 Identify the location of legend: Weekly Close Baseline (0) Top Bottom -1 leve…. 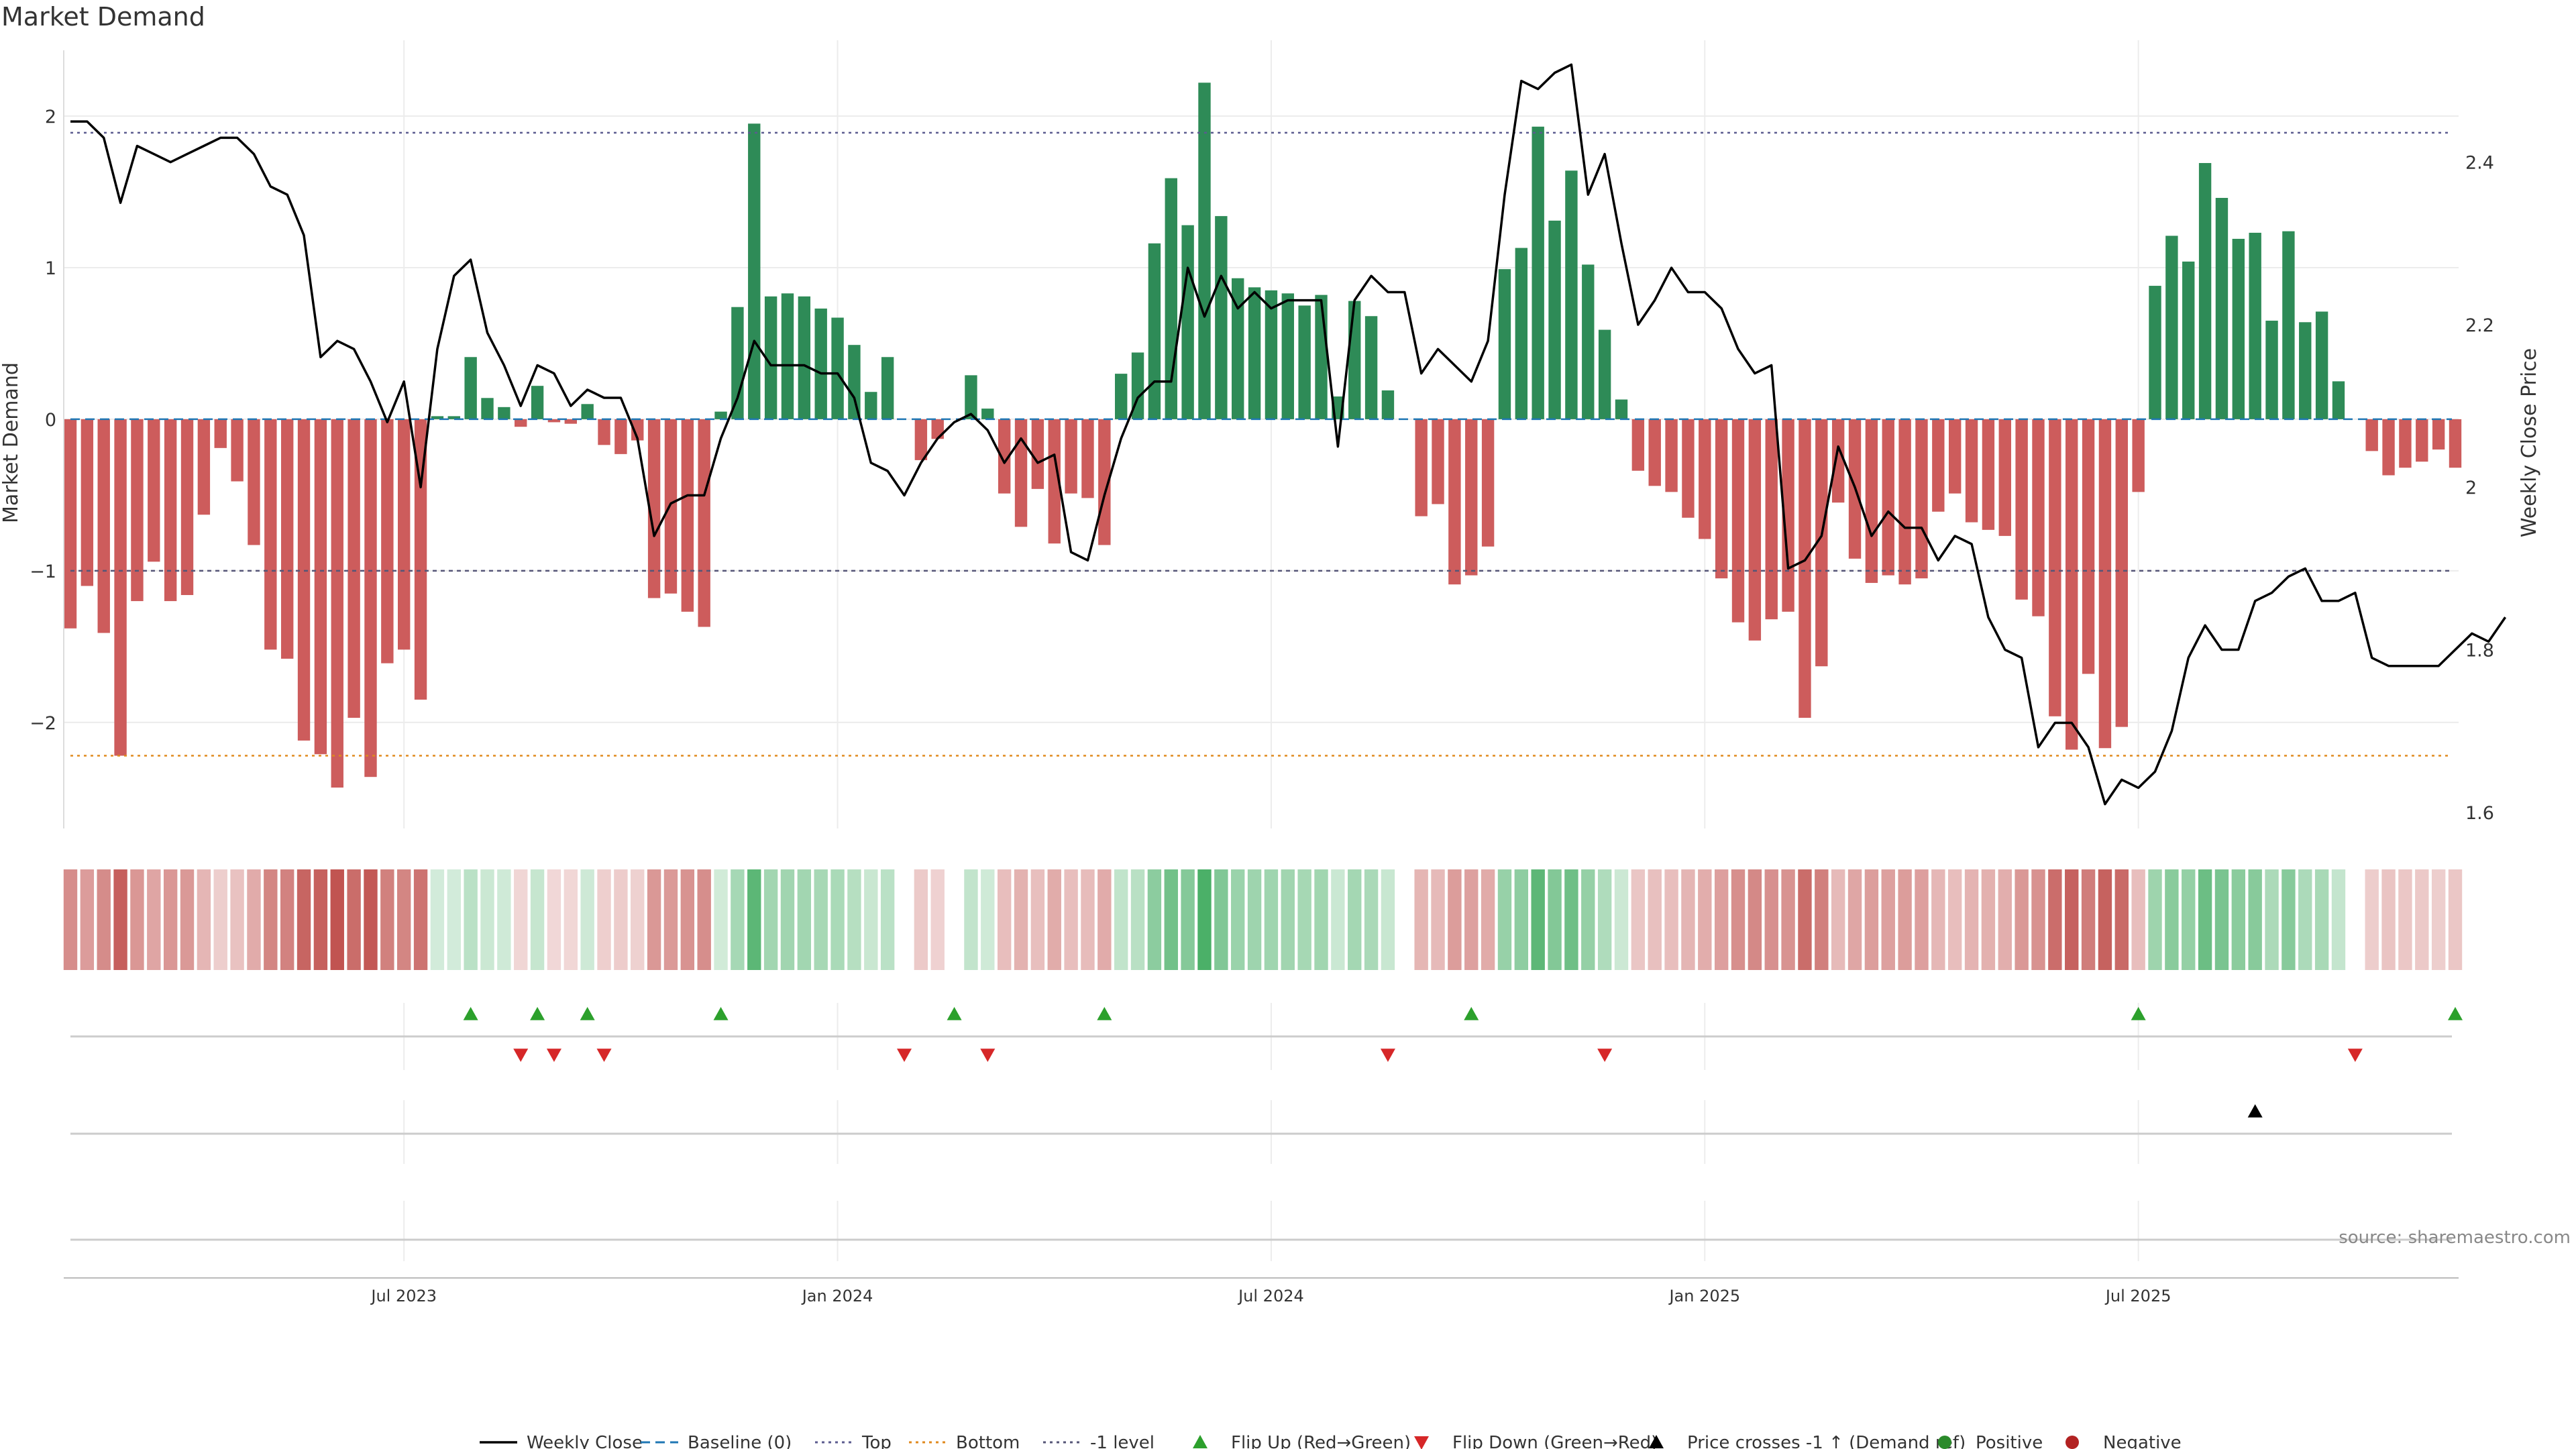
(1331, 1441).